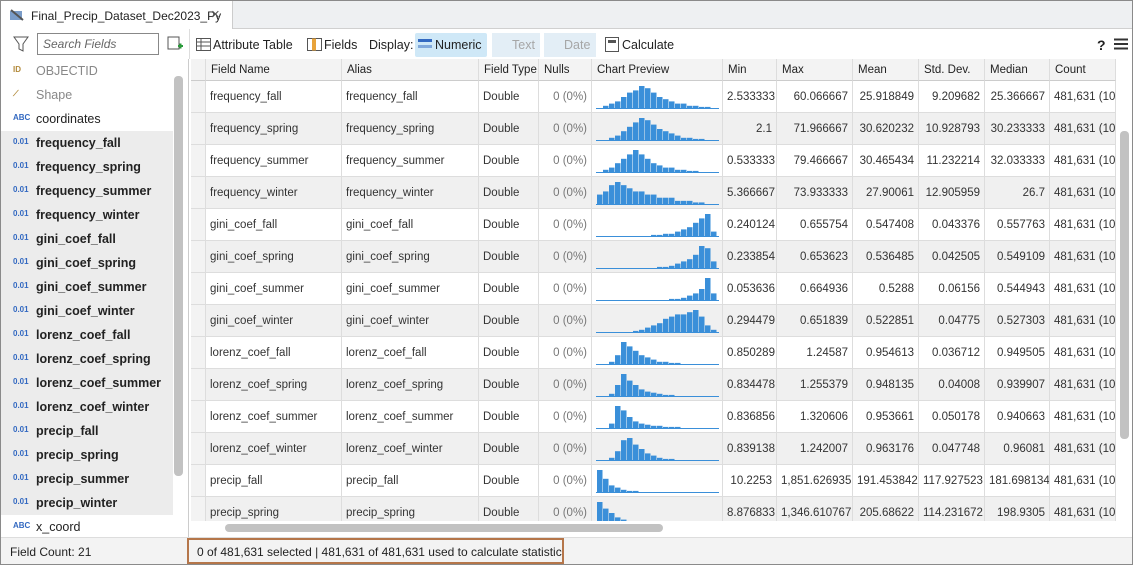 This screenshot has width=1133, height=565. Describe the element at coordinates (87, 431) in the screenshot. I see `field-list-item: 0.01 precip_fall` at that location.